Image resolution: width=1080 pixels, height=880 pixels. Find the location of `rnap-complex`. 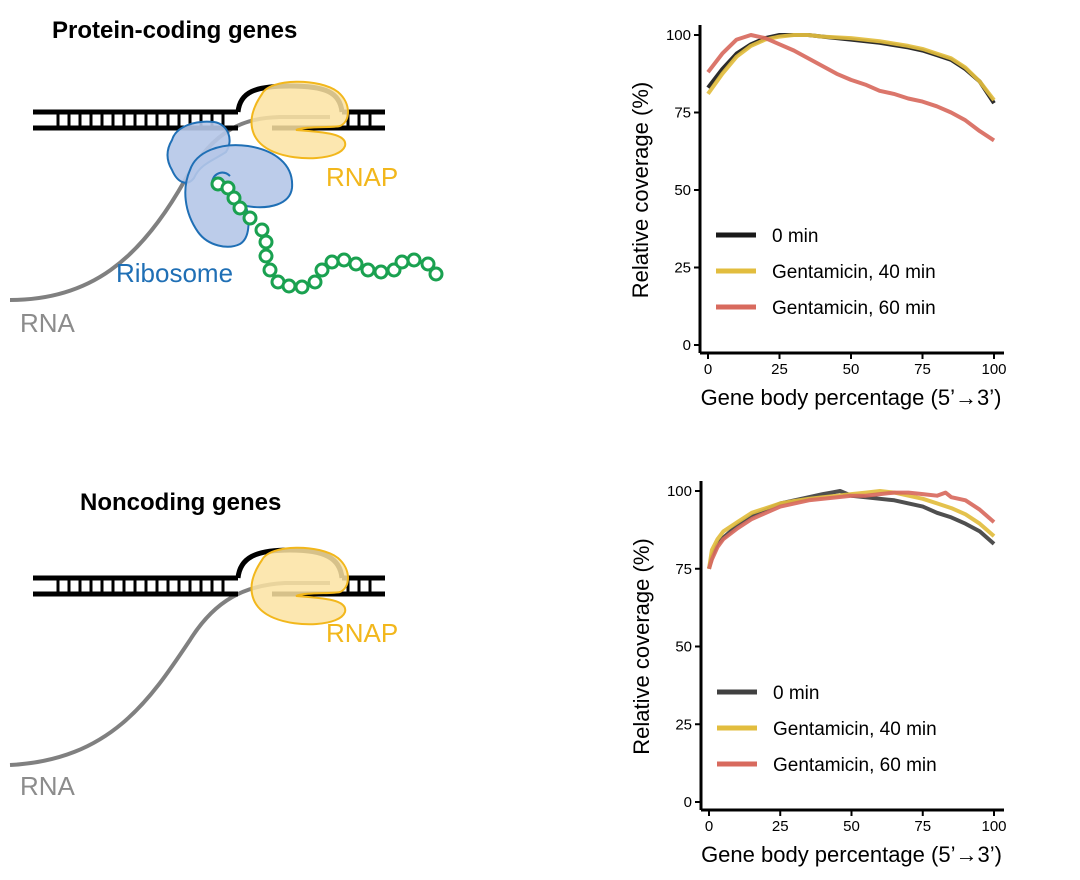

rnap-complex is located at coordinates (299, 120).